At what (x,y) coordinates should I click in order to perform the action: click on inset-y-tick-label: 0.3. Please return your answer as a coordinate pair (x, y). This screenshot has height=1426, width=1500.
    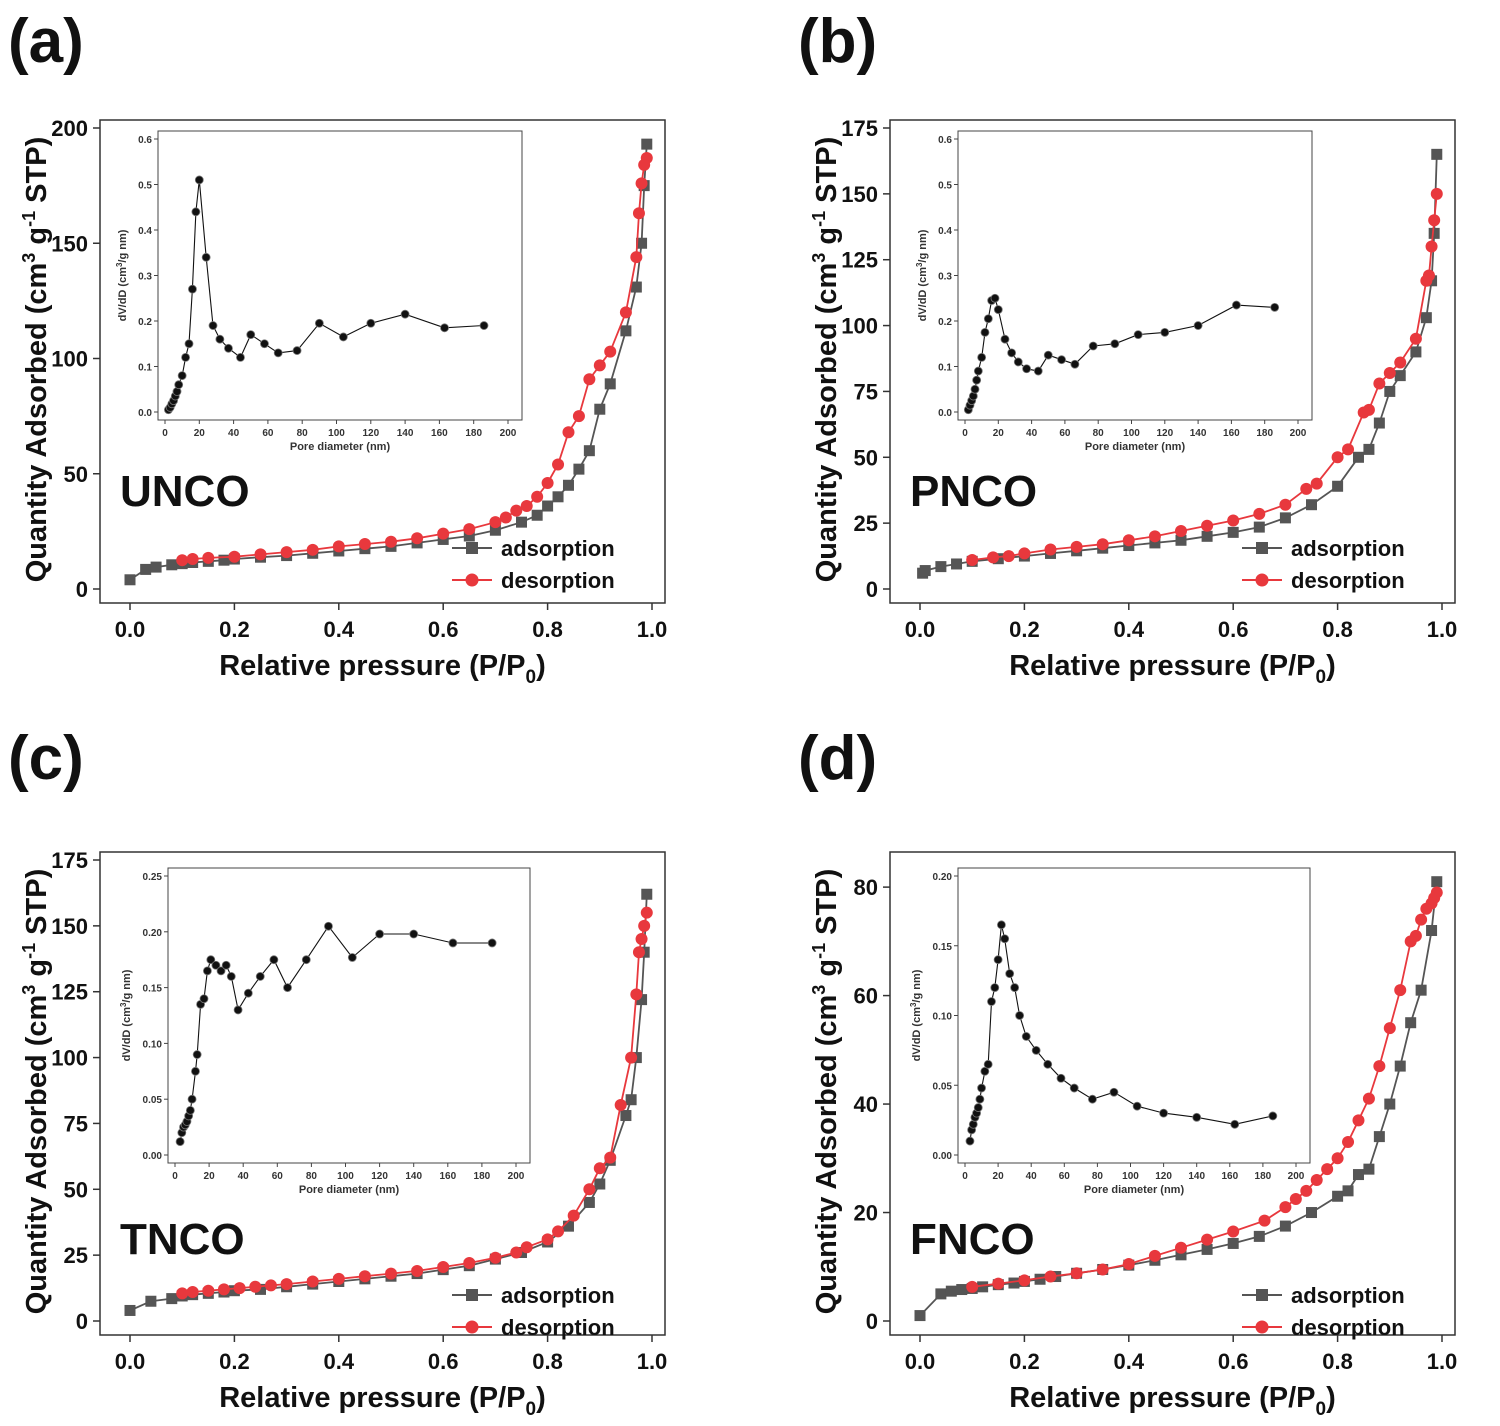
    Looking at the image, I should click on (945, 277).